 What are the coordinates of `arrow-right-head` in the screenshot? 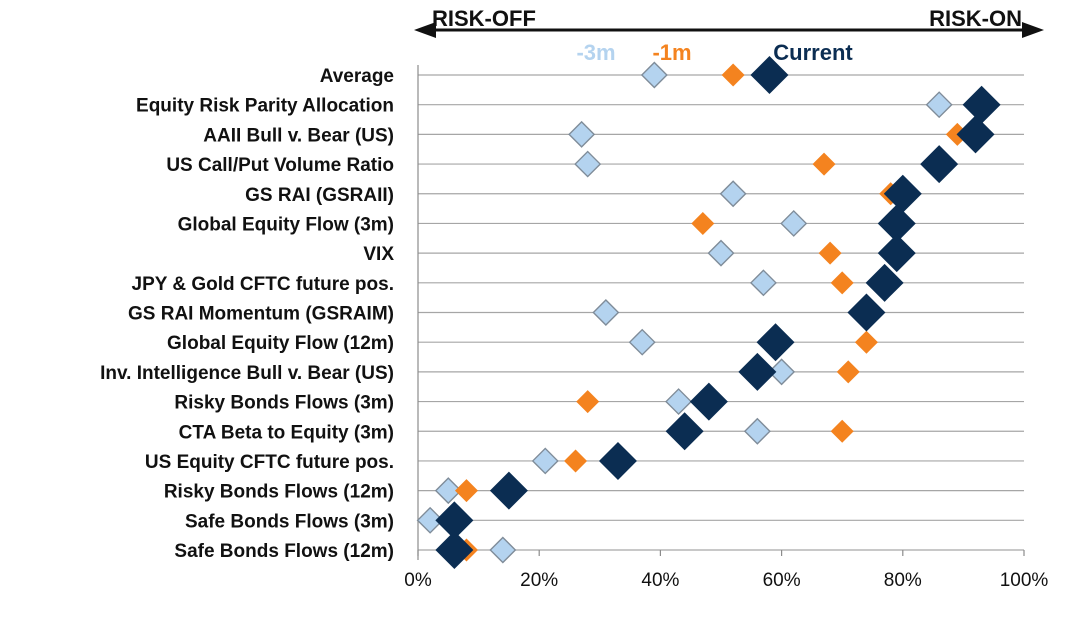 It's located at (1033, 30).